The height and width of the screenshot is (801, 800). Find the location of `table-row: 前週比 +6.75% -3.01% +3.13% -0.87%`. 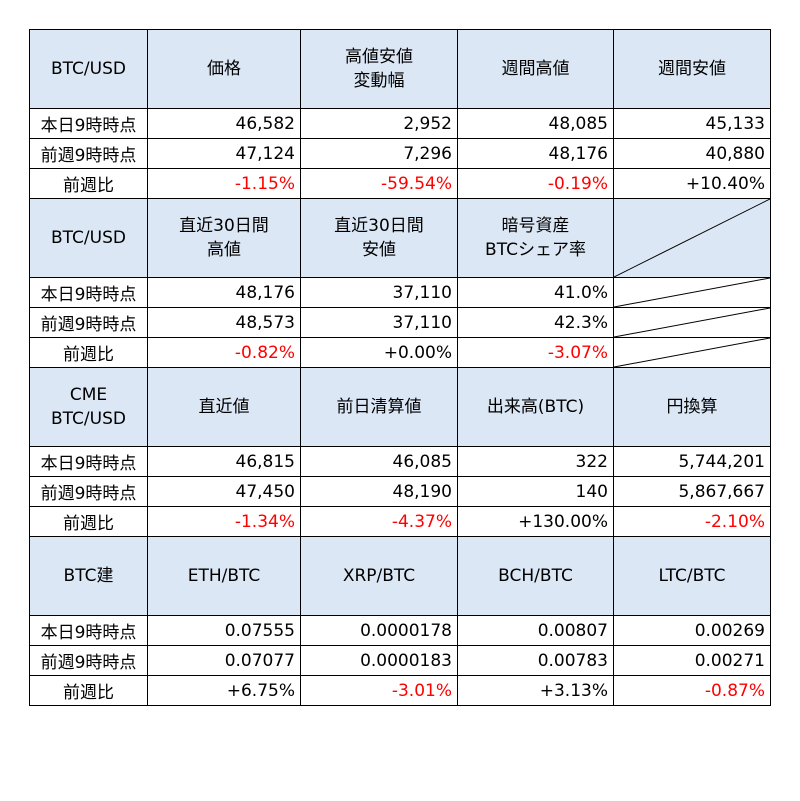

table-row: 前週比 +6.75% -3.01% +3.13% -0.87% is located at coordinates (400, 690).